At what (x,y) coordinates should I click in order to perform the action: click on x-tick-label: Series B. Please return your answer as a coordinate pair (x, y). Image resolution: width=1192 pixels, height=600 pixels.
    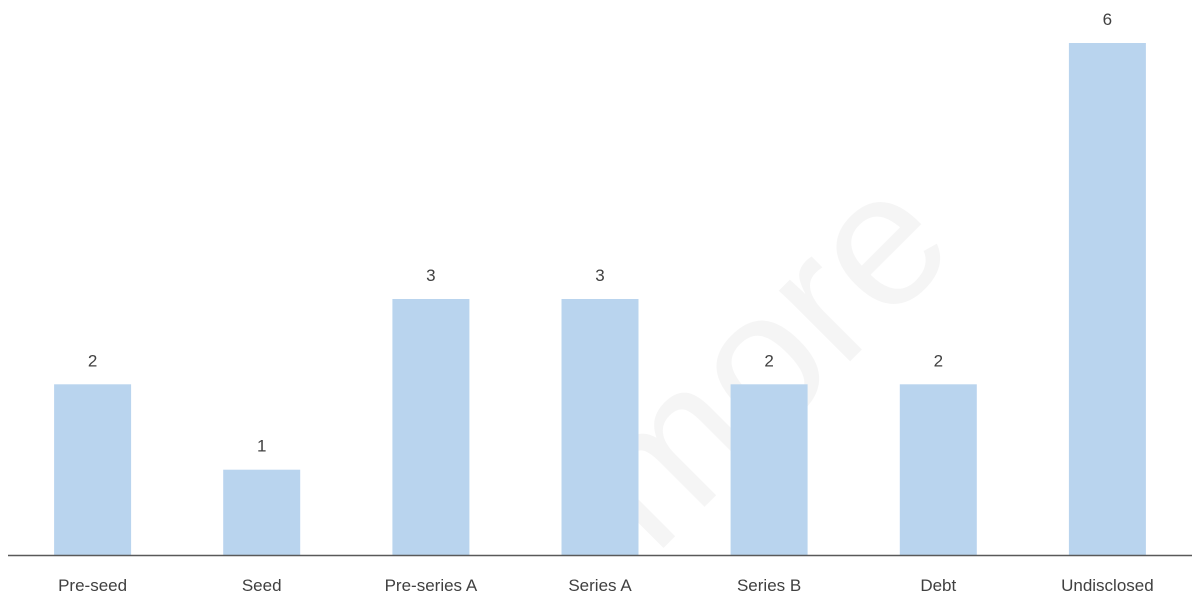
    Looking at the image, I should click on (769, 585).